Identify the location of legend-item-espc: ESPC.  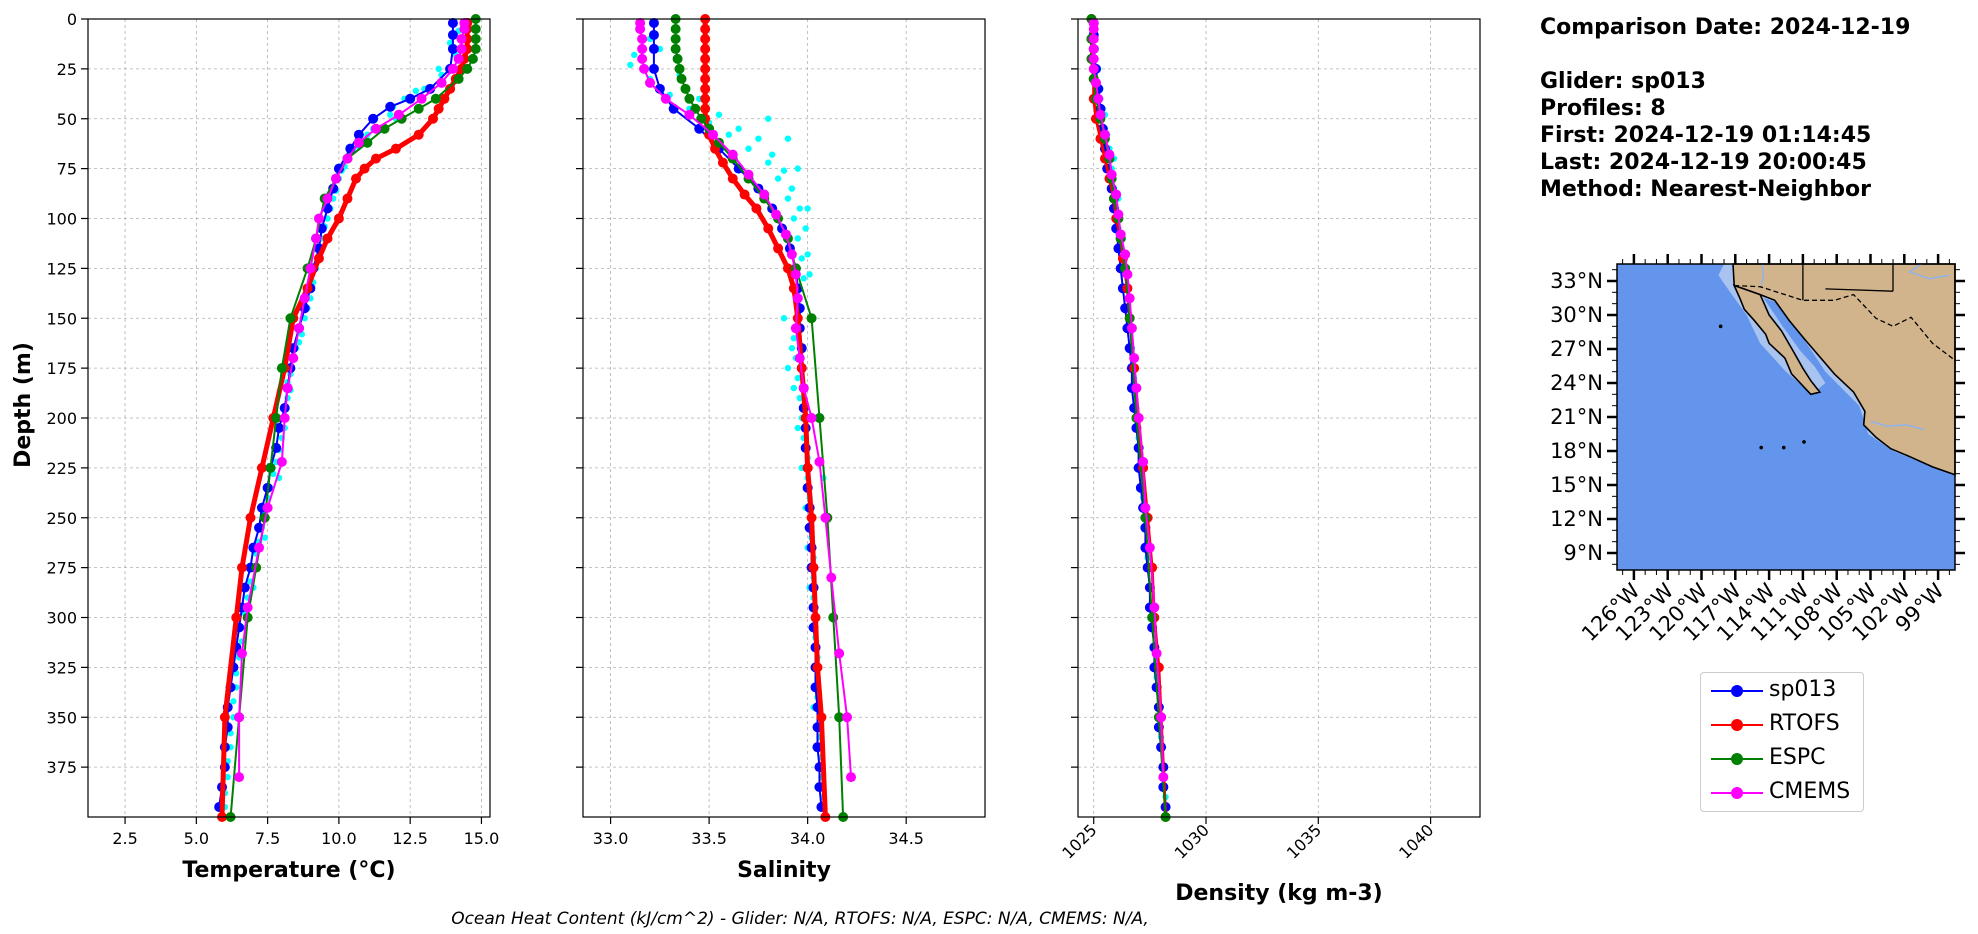
(1783, 758).